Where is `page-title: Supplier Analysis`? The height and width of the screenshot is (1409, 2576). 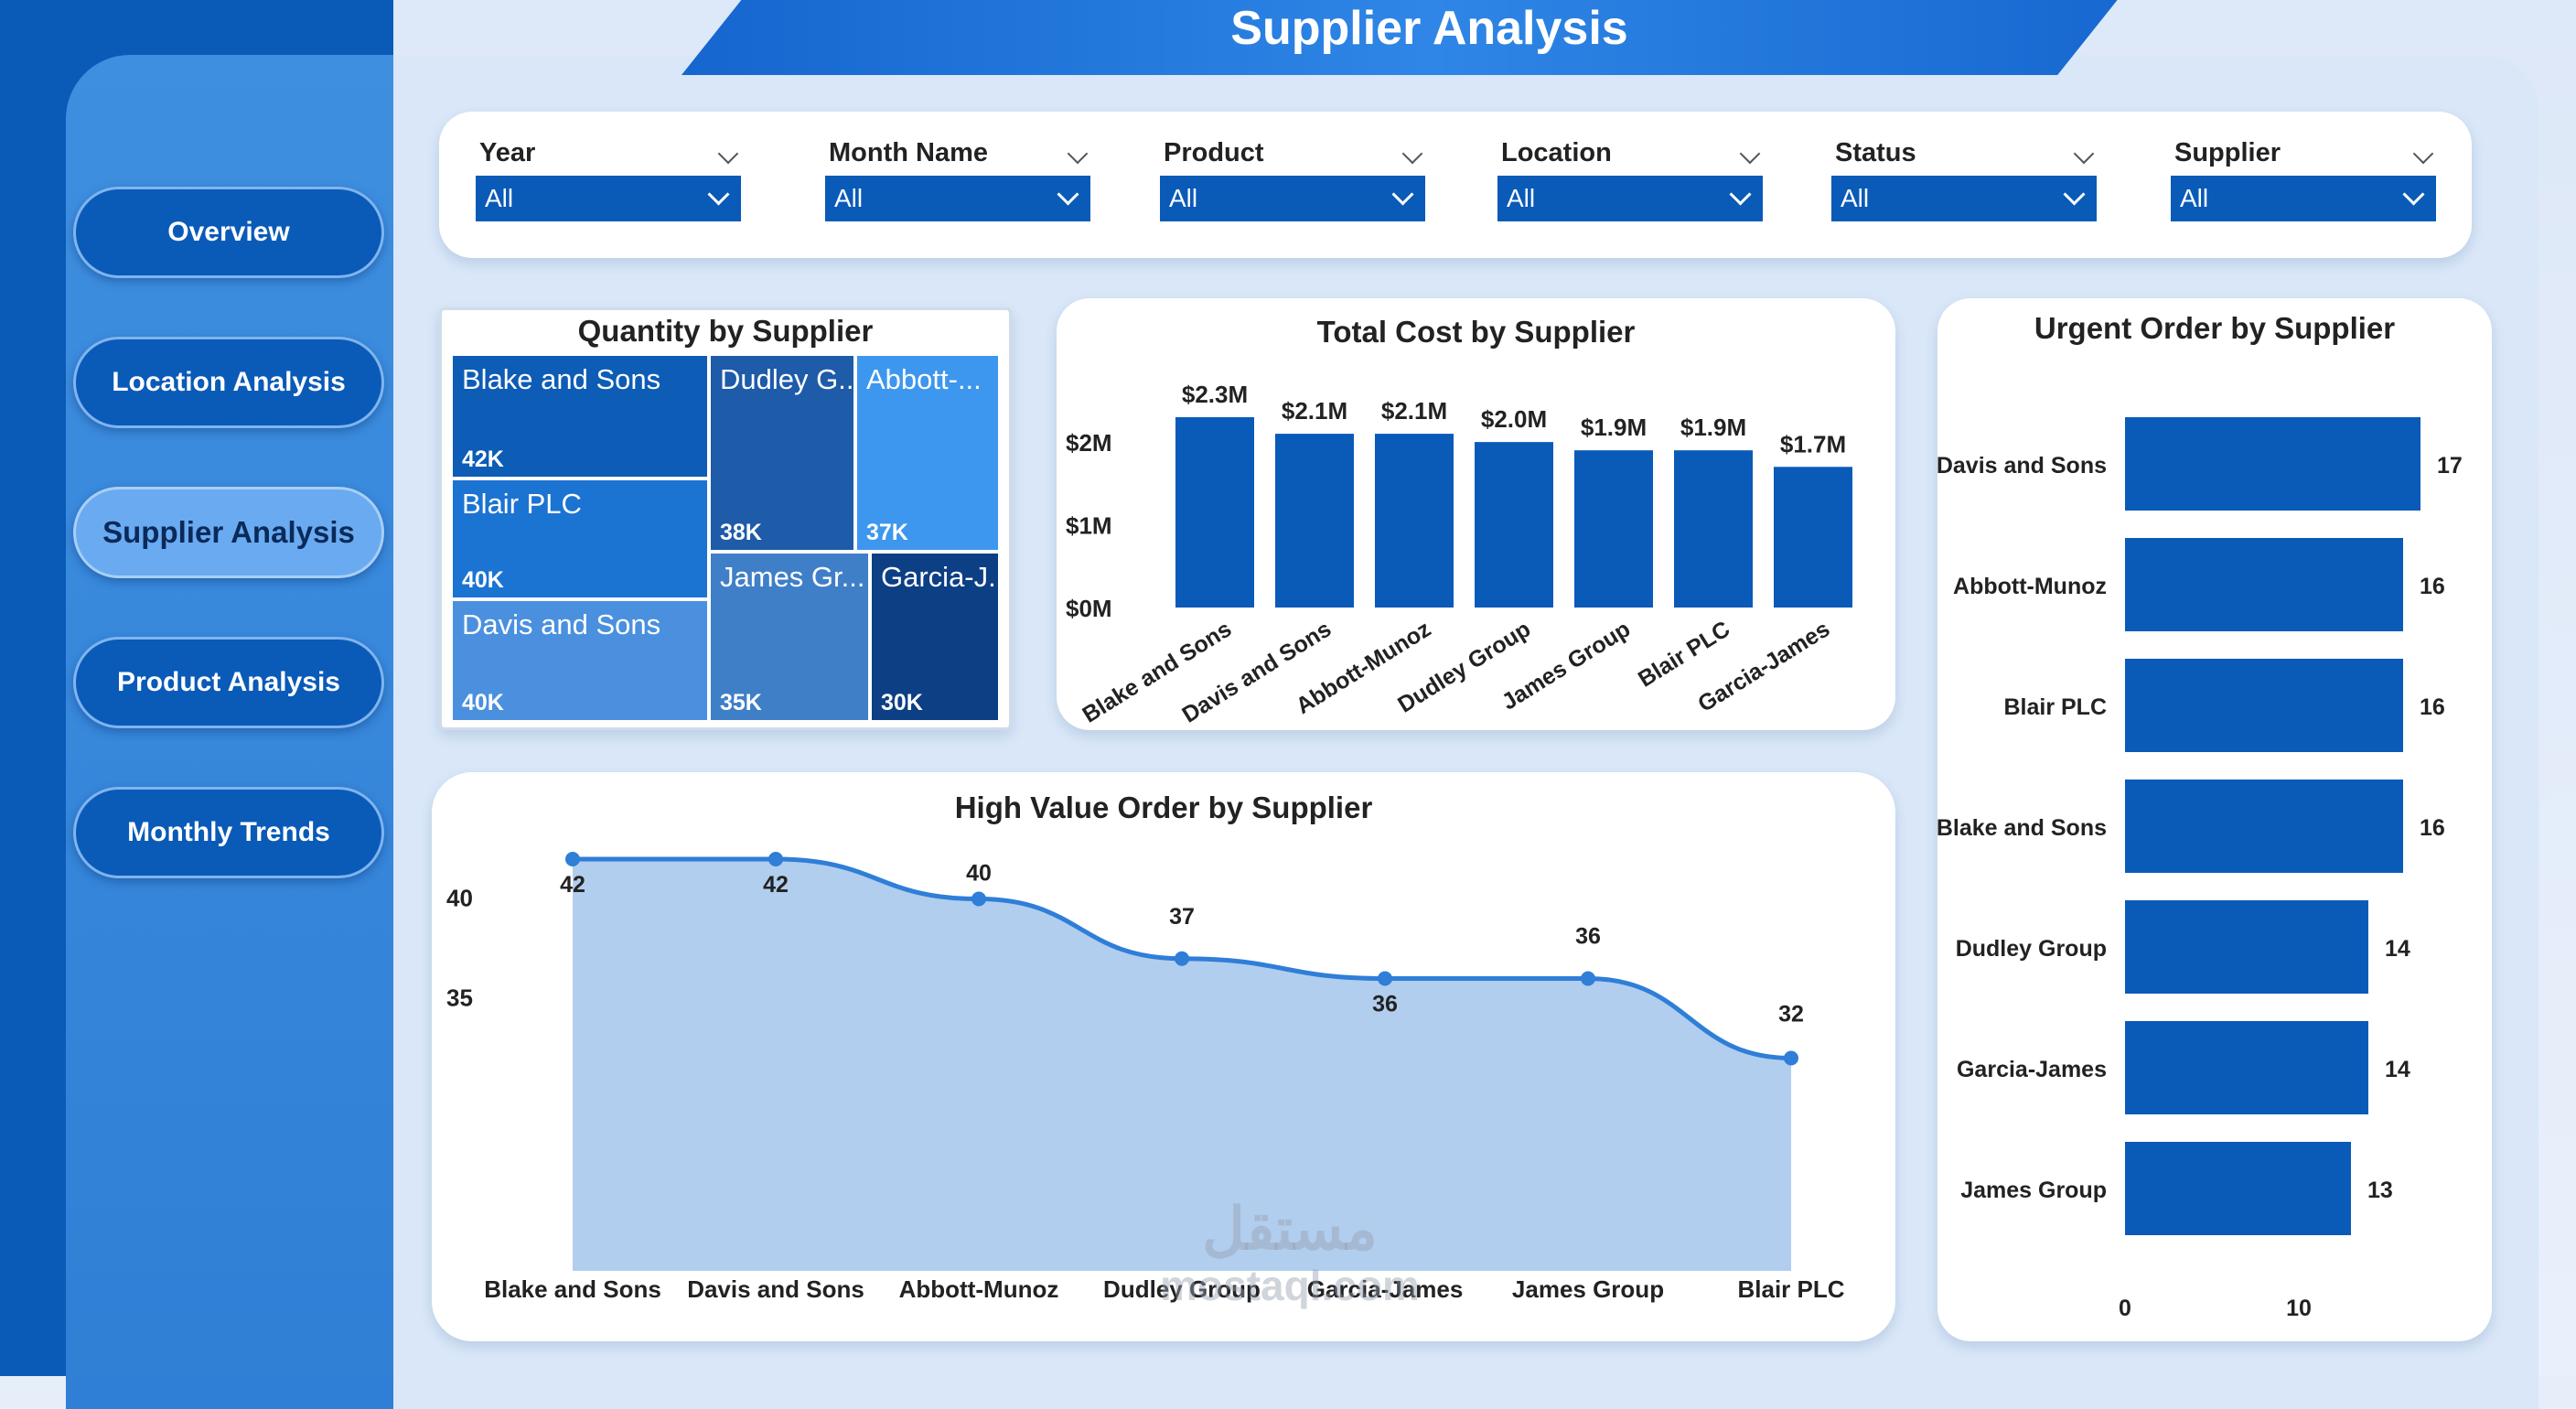
page-title: Supplier Analysis is located at coordinates (1429, 28).